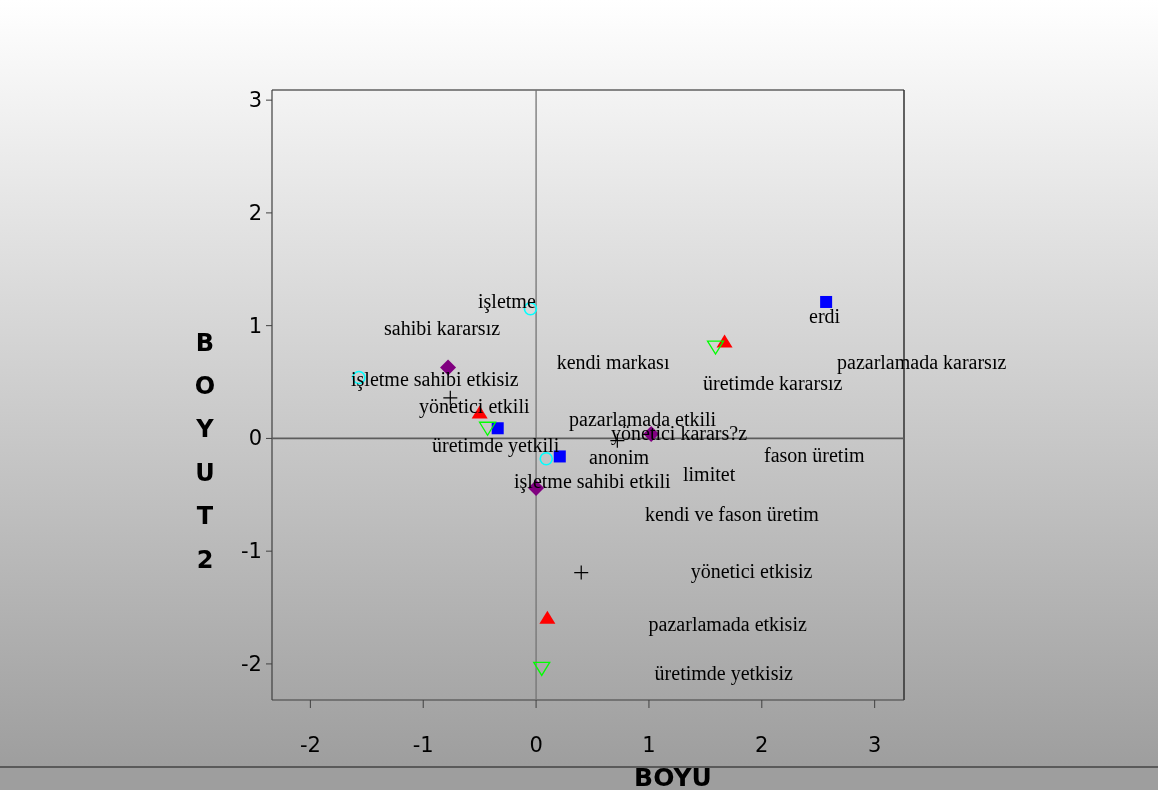  I want to click on annotation: yönetici etkisiz, so click(751, 571).